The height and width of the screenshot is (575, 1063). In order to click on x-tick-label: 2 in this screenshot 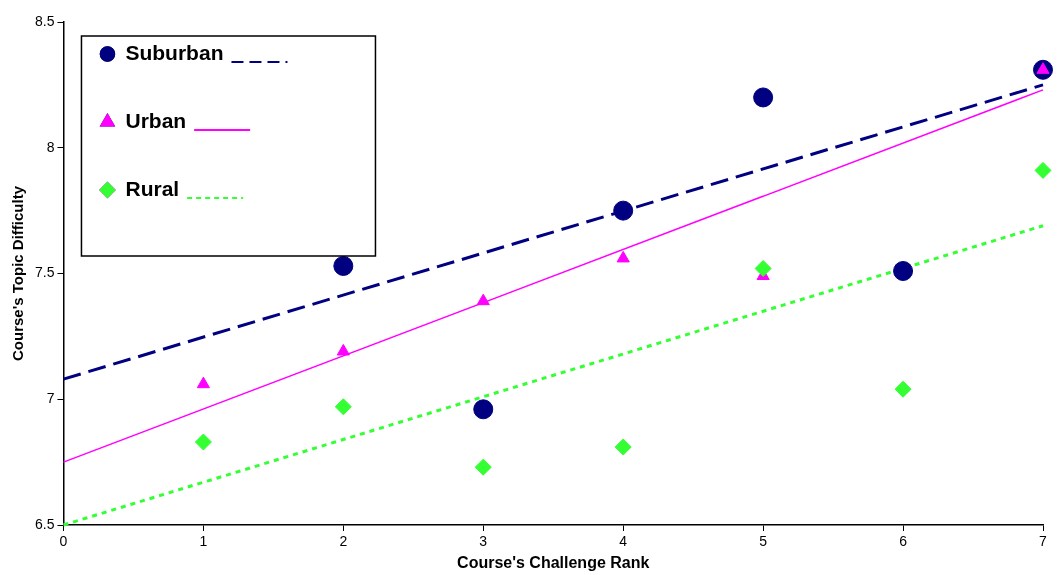, I will do `click(343, 541)`.